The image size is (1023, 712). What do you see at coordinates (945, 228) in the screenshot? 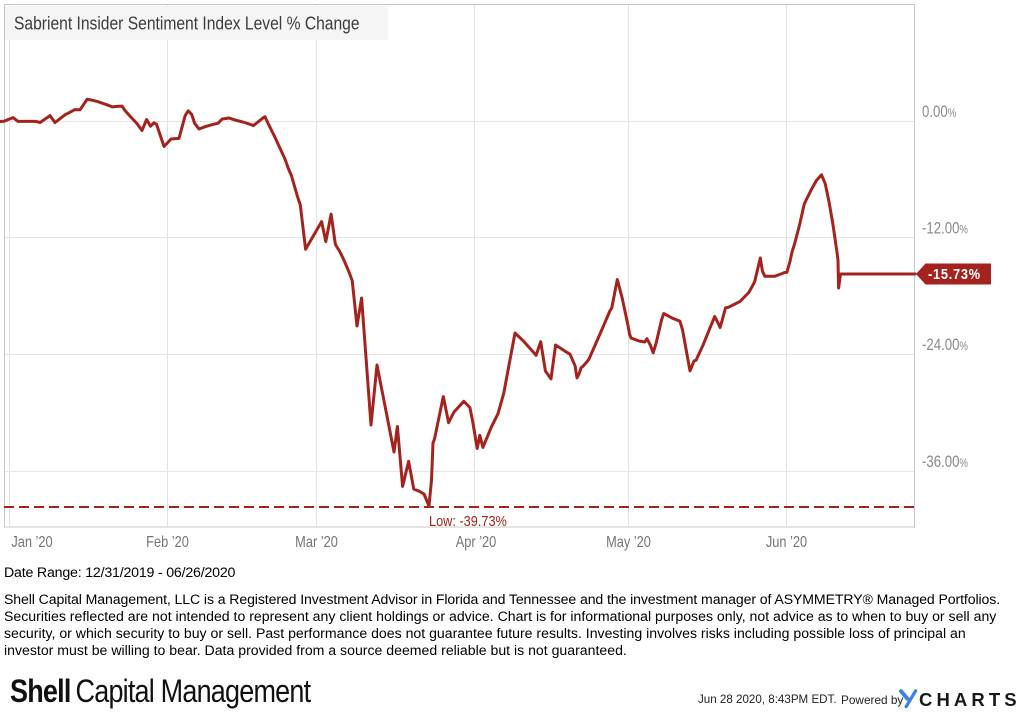
I see `svg-text: -12.00%` at bounding box center [945, 228].